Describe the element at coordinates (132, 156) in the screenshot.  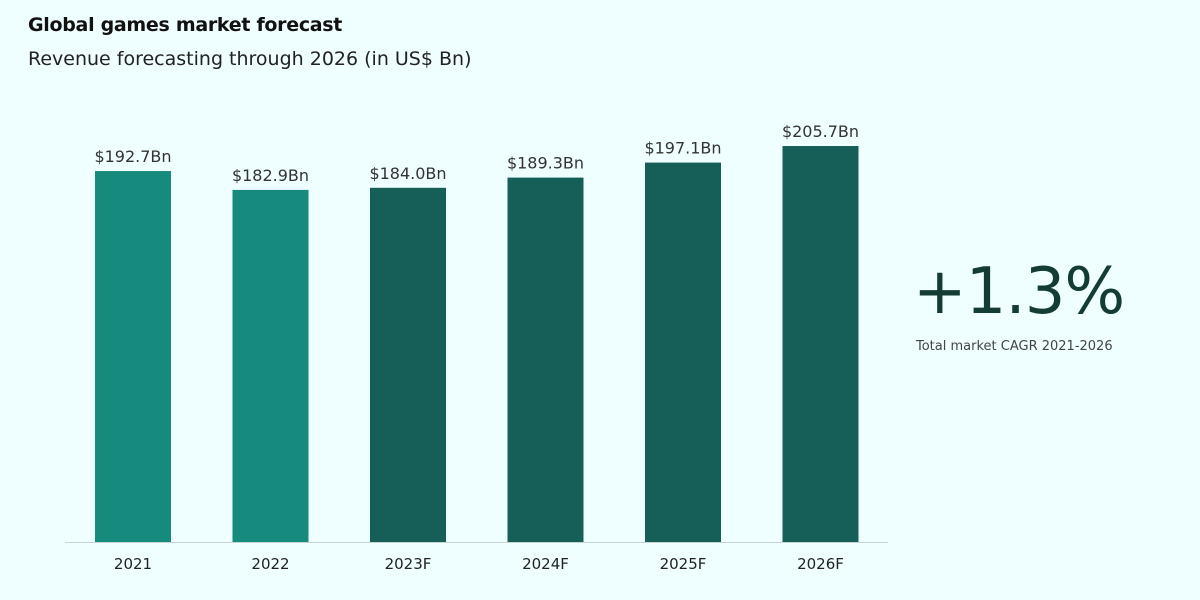
I see `data-label: $192.7Bn` at that location.